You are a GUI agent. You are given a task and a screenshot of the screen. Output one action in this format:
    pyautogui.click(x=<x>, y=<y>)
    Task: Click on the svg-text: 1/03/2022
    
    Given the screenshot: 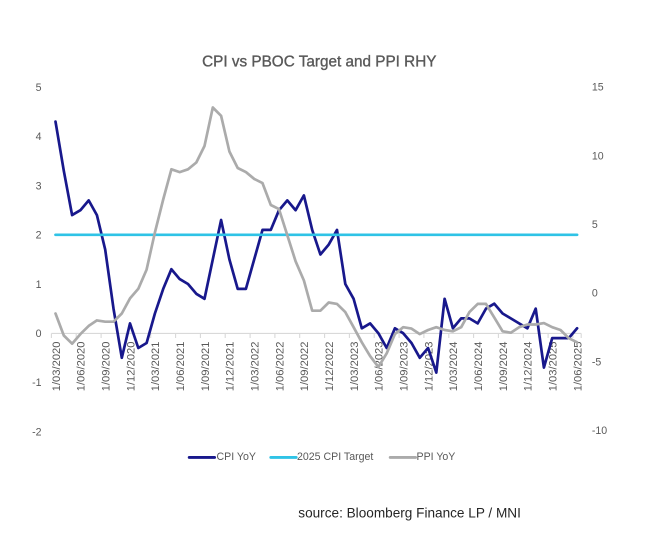 What is the action you would take?
    pyautogui.click(x=256, y=367)
    